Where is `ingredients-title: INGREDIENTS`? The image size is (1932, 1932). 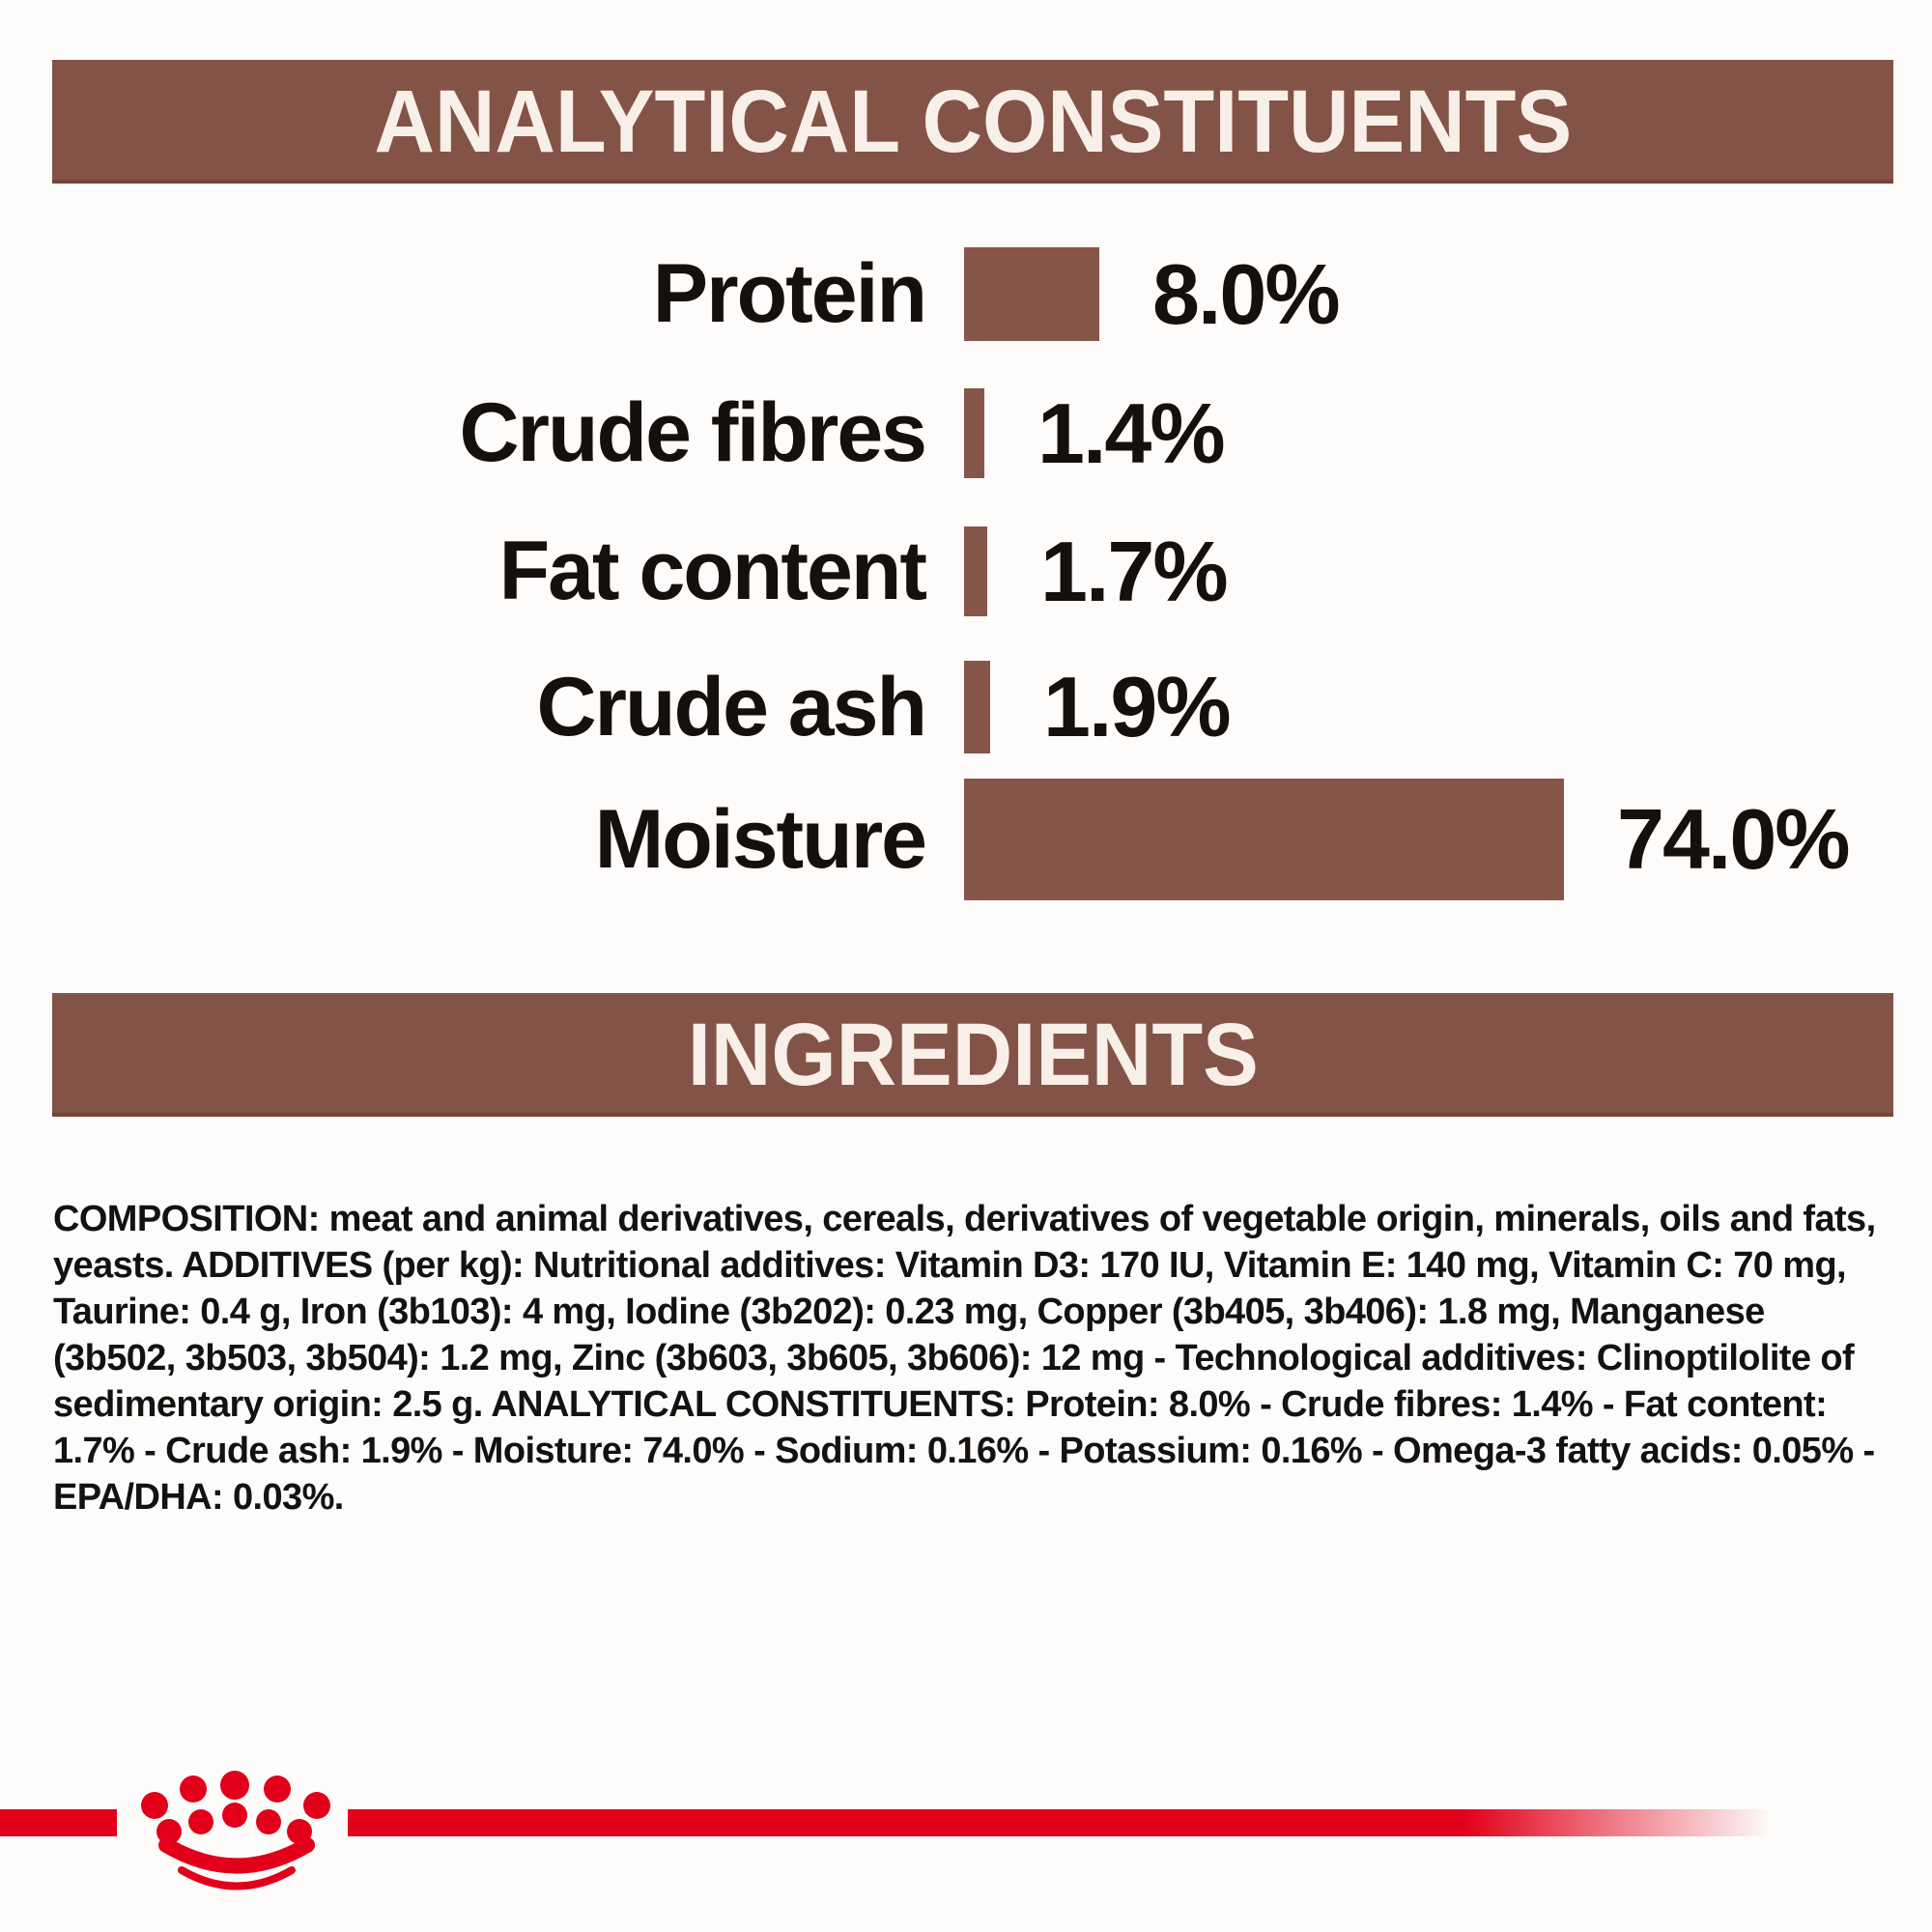
ingredients-title: INGREDIENTS is located at coordinates (973, 1054).